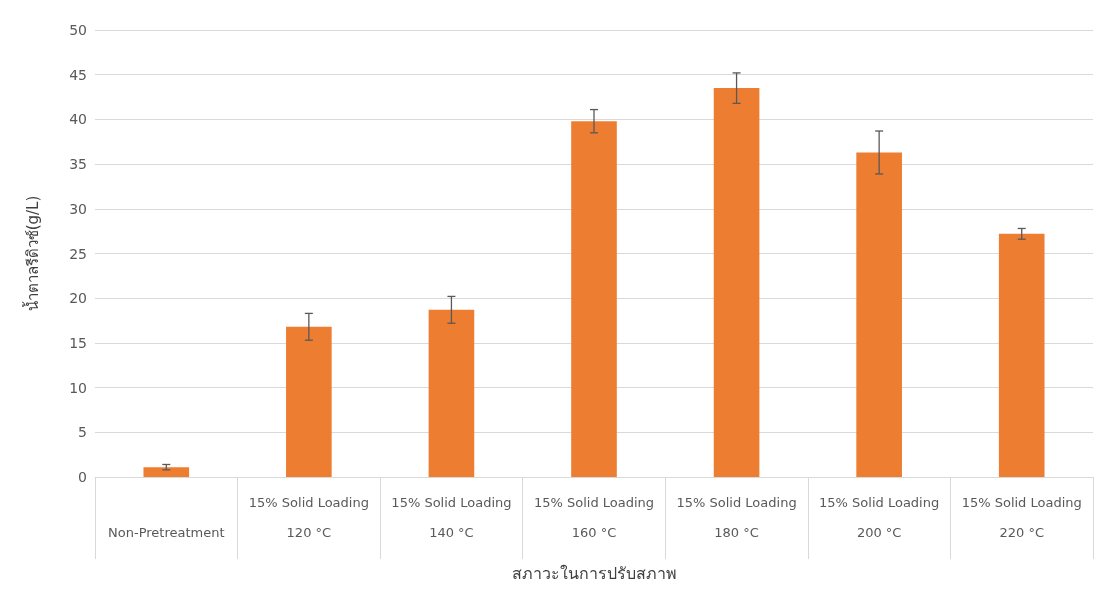  Describe the element at coordinates (736, 517) in the screenshot. I see `x-tick-label: 15% Solid Loading 180 °C` at that location.